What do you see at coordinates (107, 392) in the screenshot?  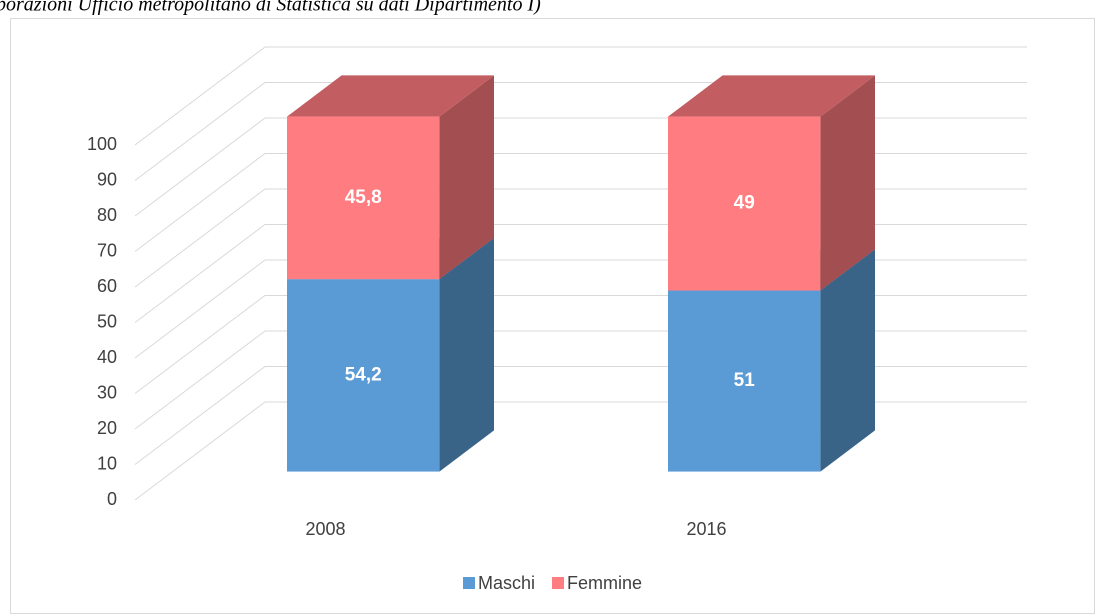 I see `y-tick-label: 30` at bounding box center [107, 392].